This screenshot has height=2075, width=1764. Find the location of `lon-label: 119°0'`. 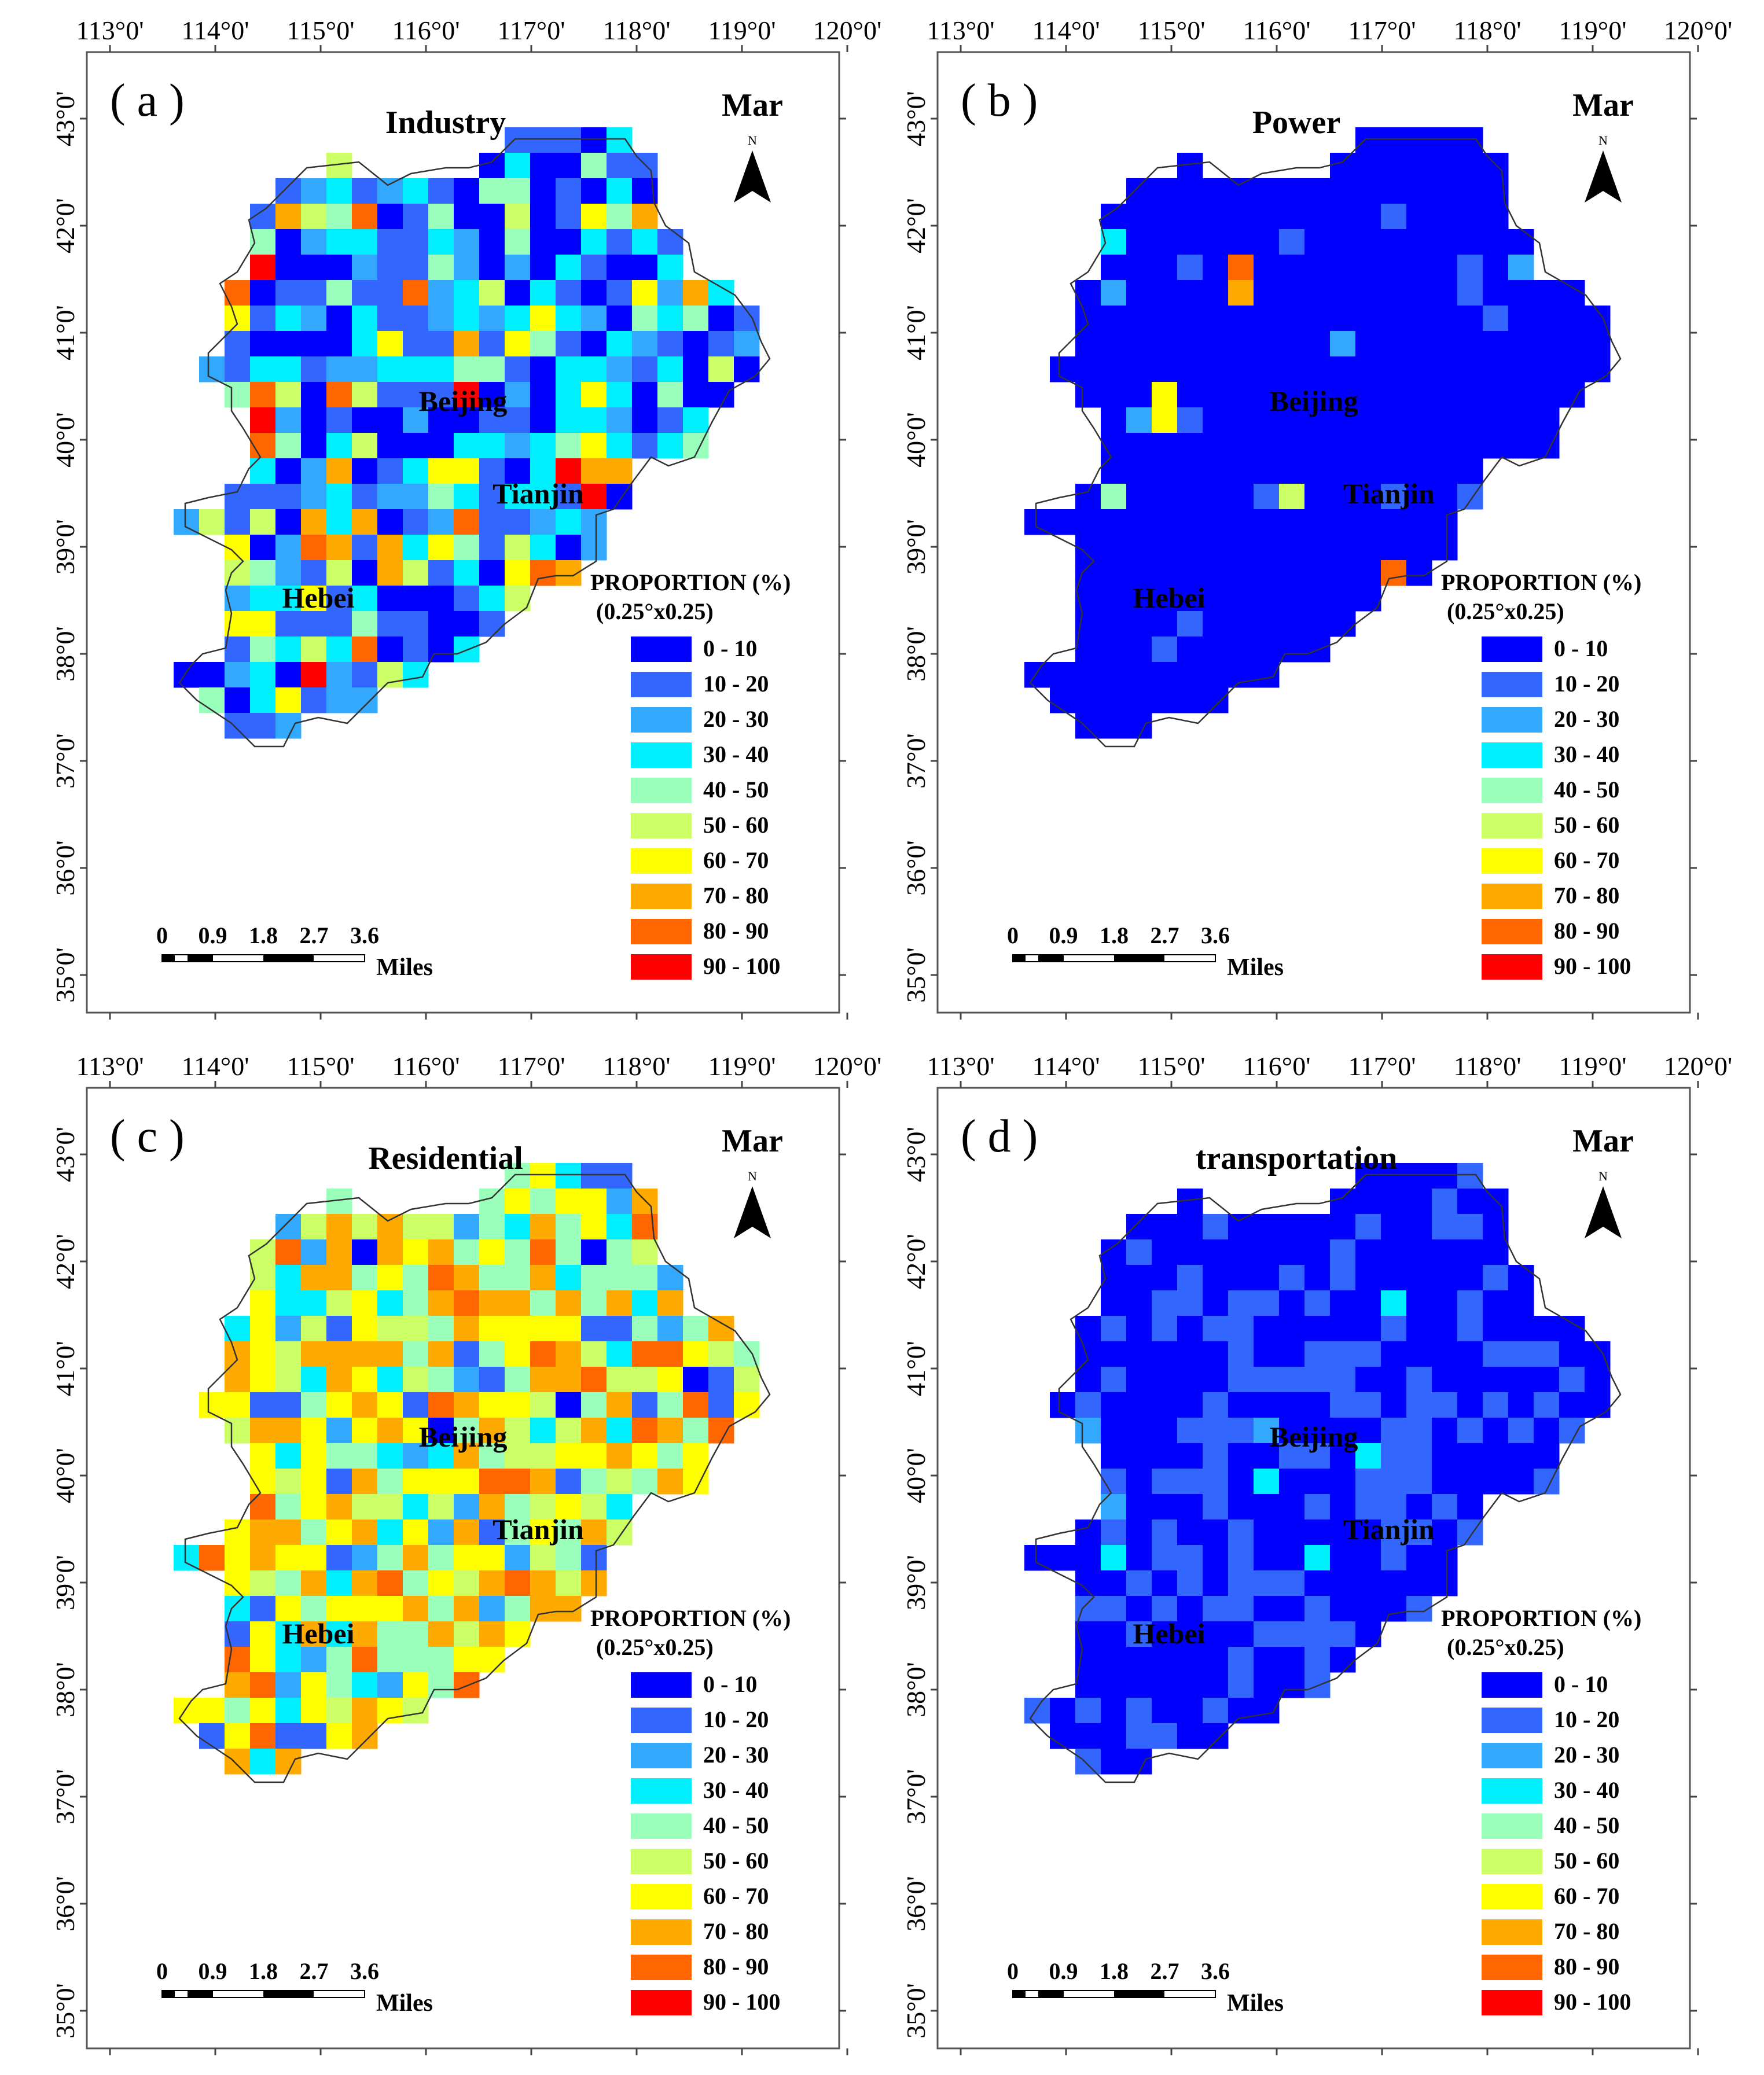

lon-label: 119°0' is located at coordinates (1593, 1066).